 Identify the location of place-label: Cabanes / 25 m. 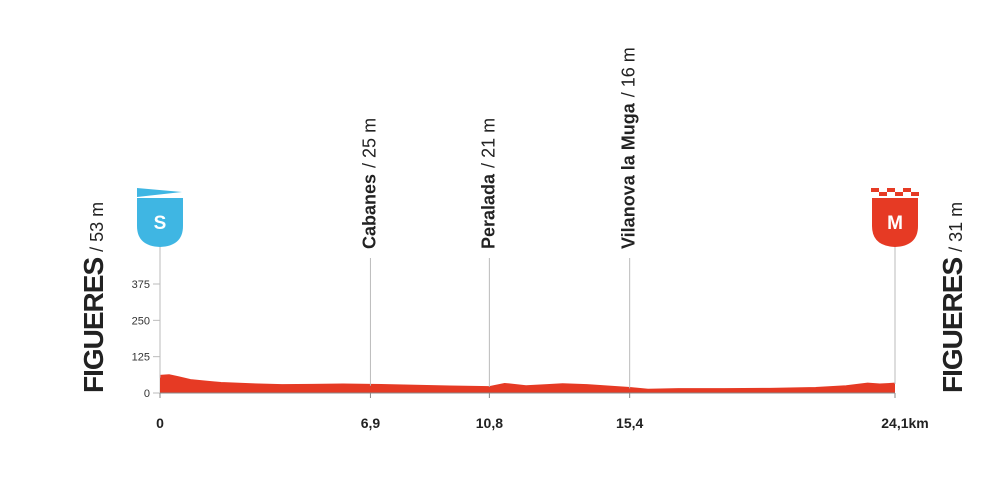
(369, 183).